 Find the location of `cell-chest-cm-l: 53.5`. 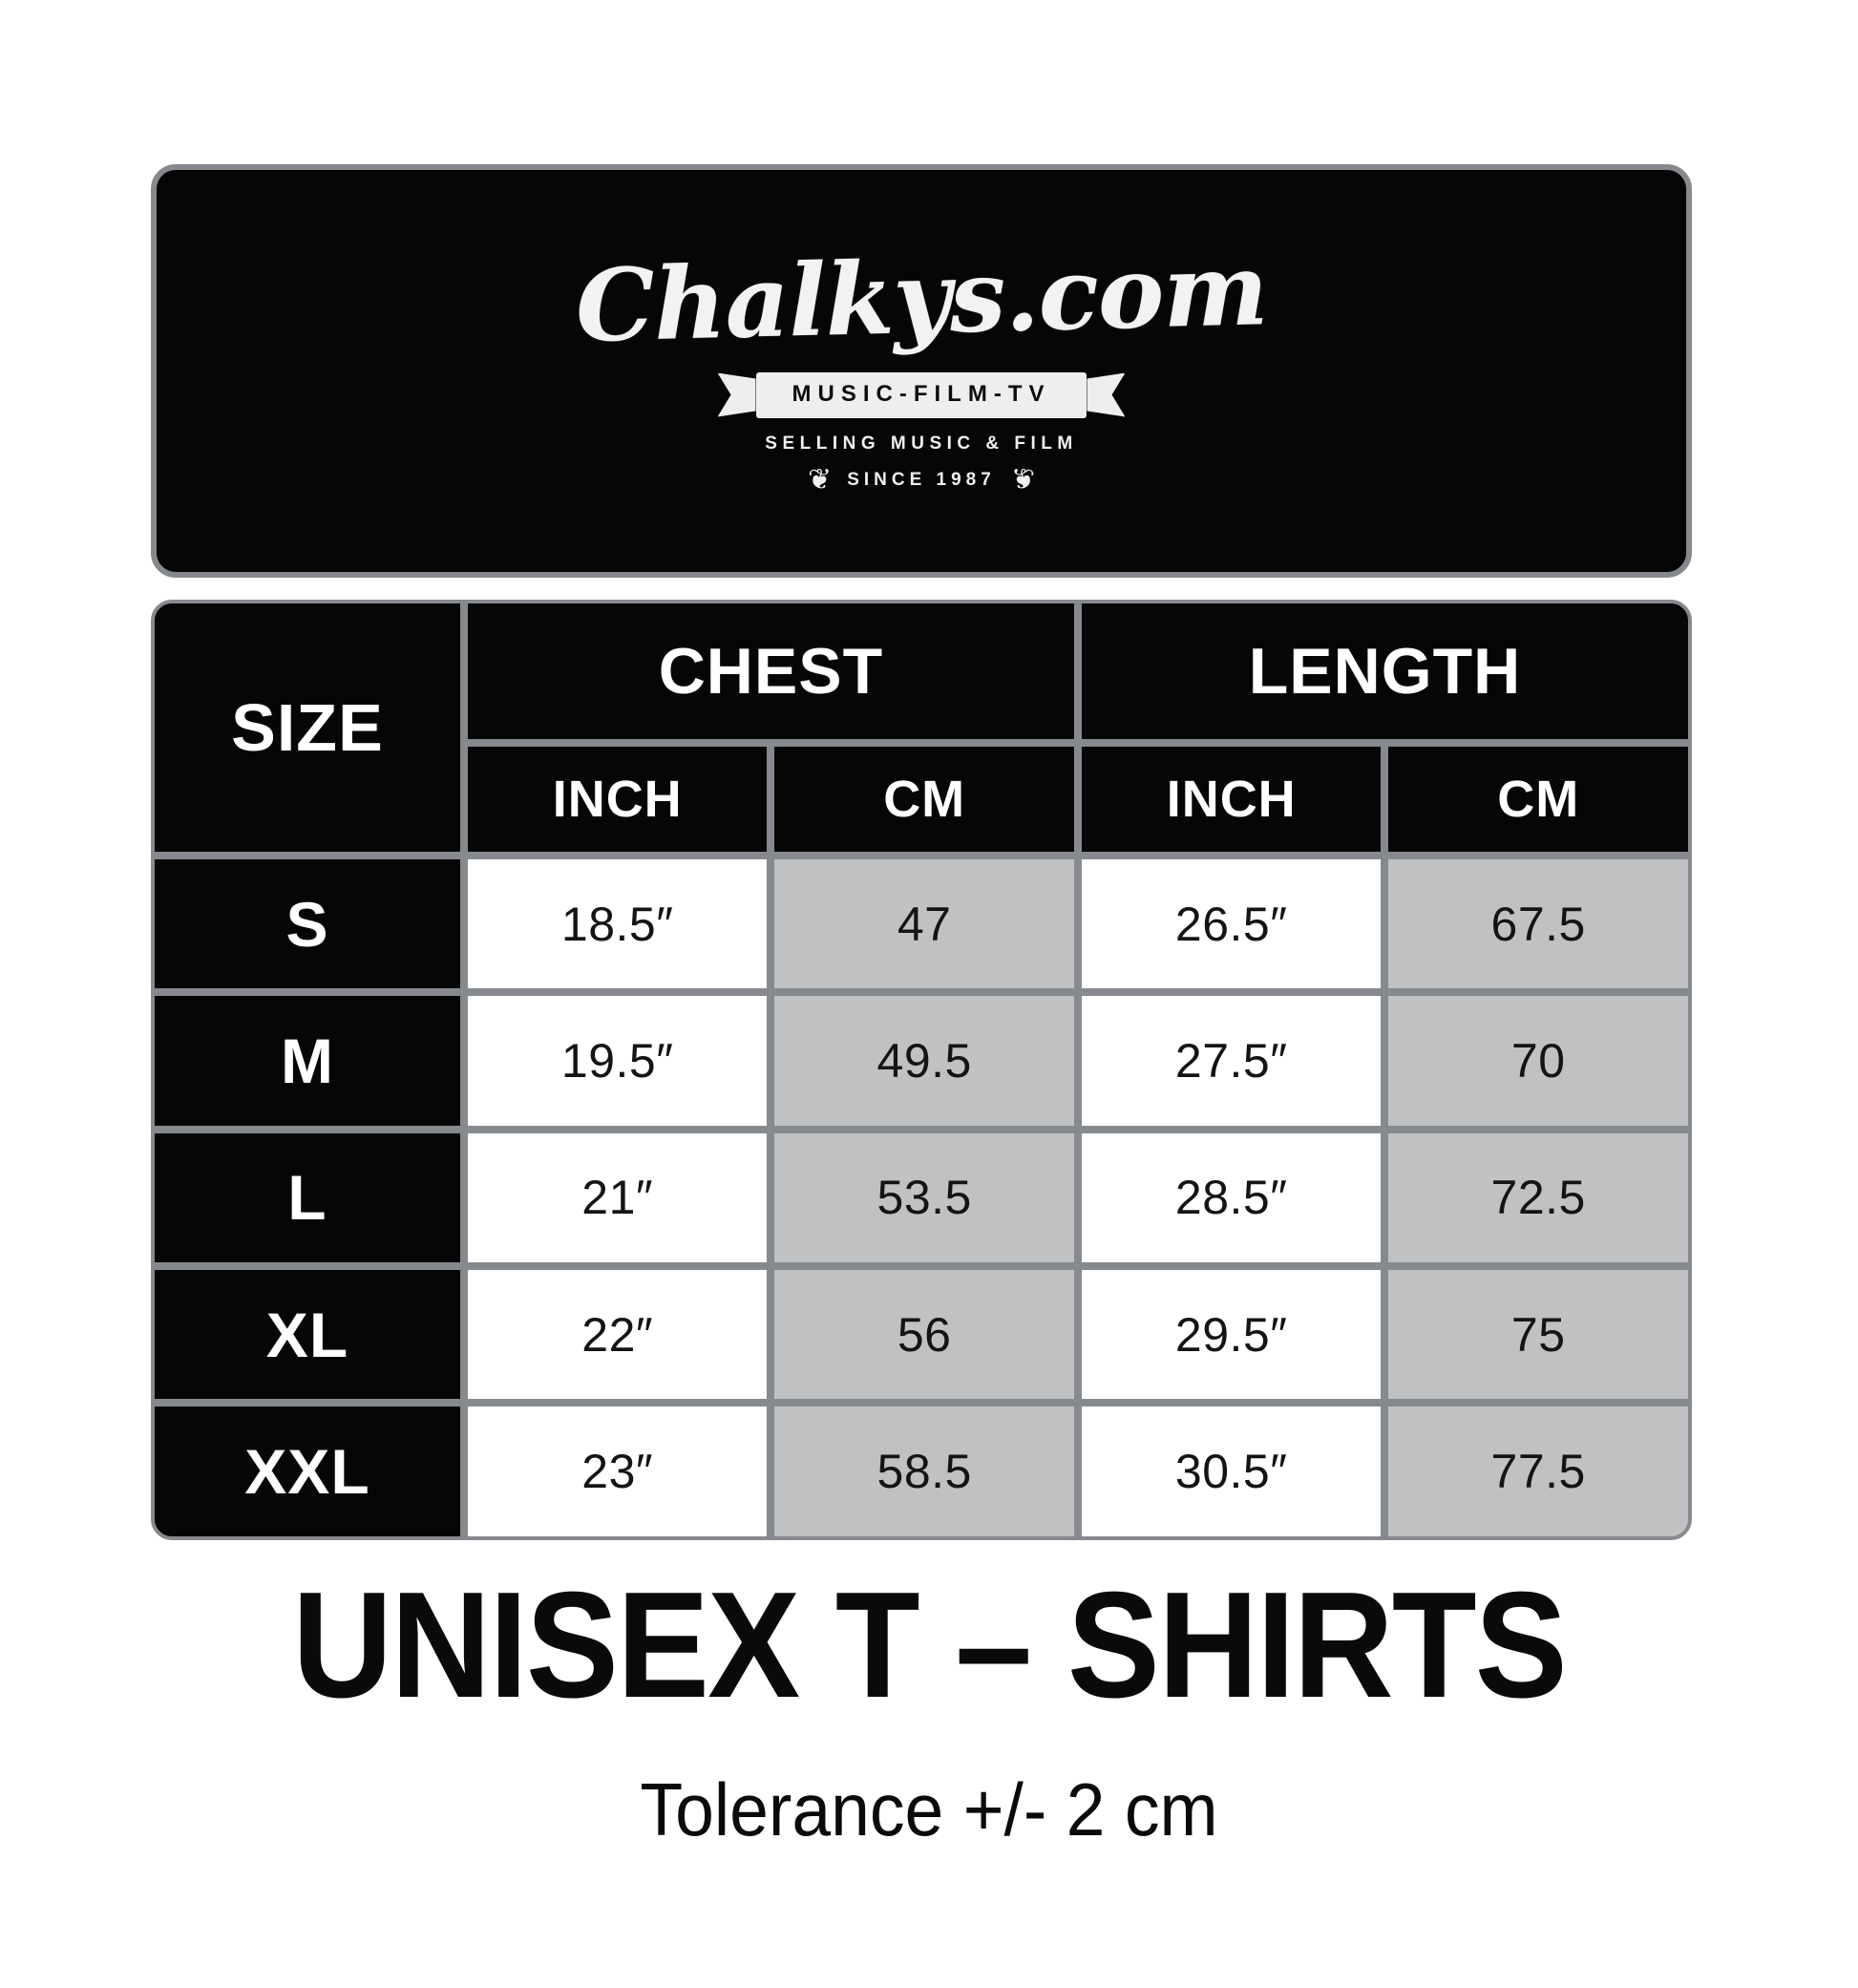

cell-chest-cm-l: 53.5 is located at coordinates (925, 1198).